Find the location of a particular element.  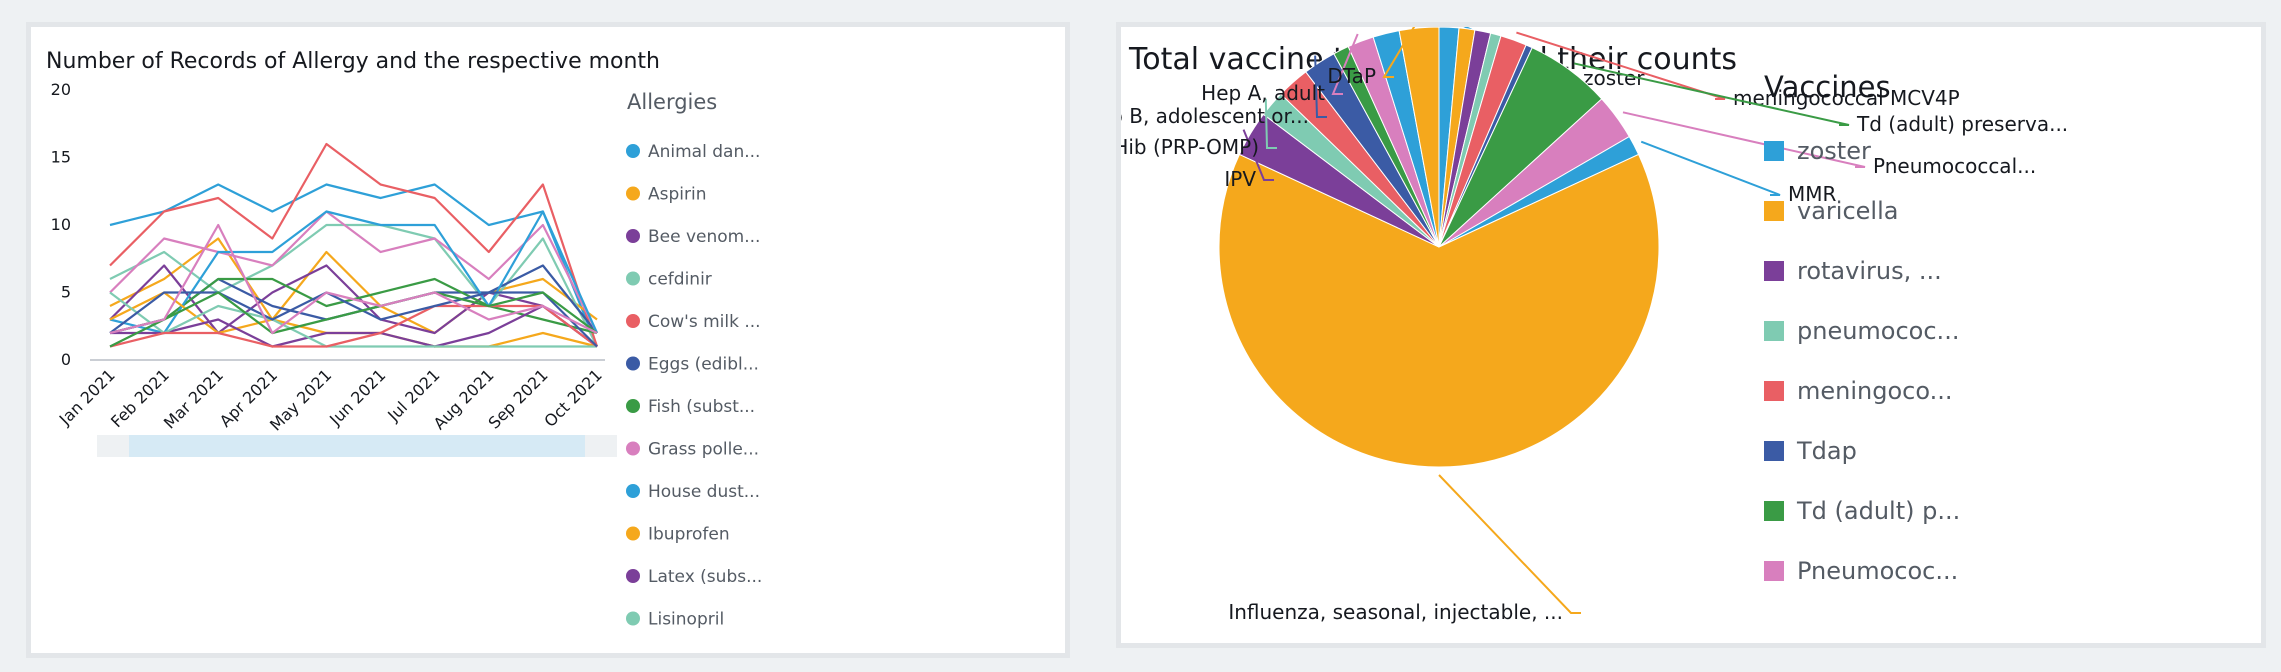

pie-slice-label: DTaP is located at coordinates (1351, 76).